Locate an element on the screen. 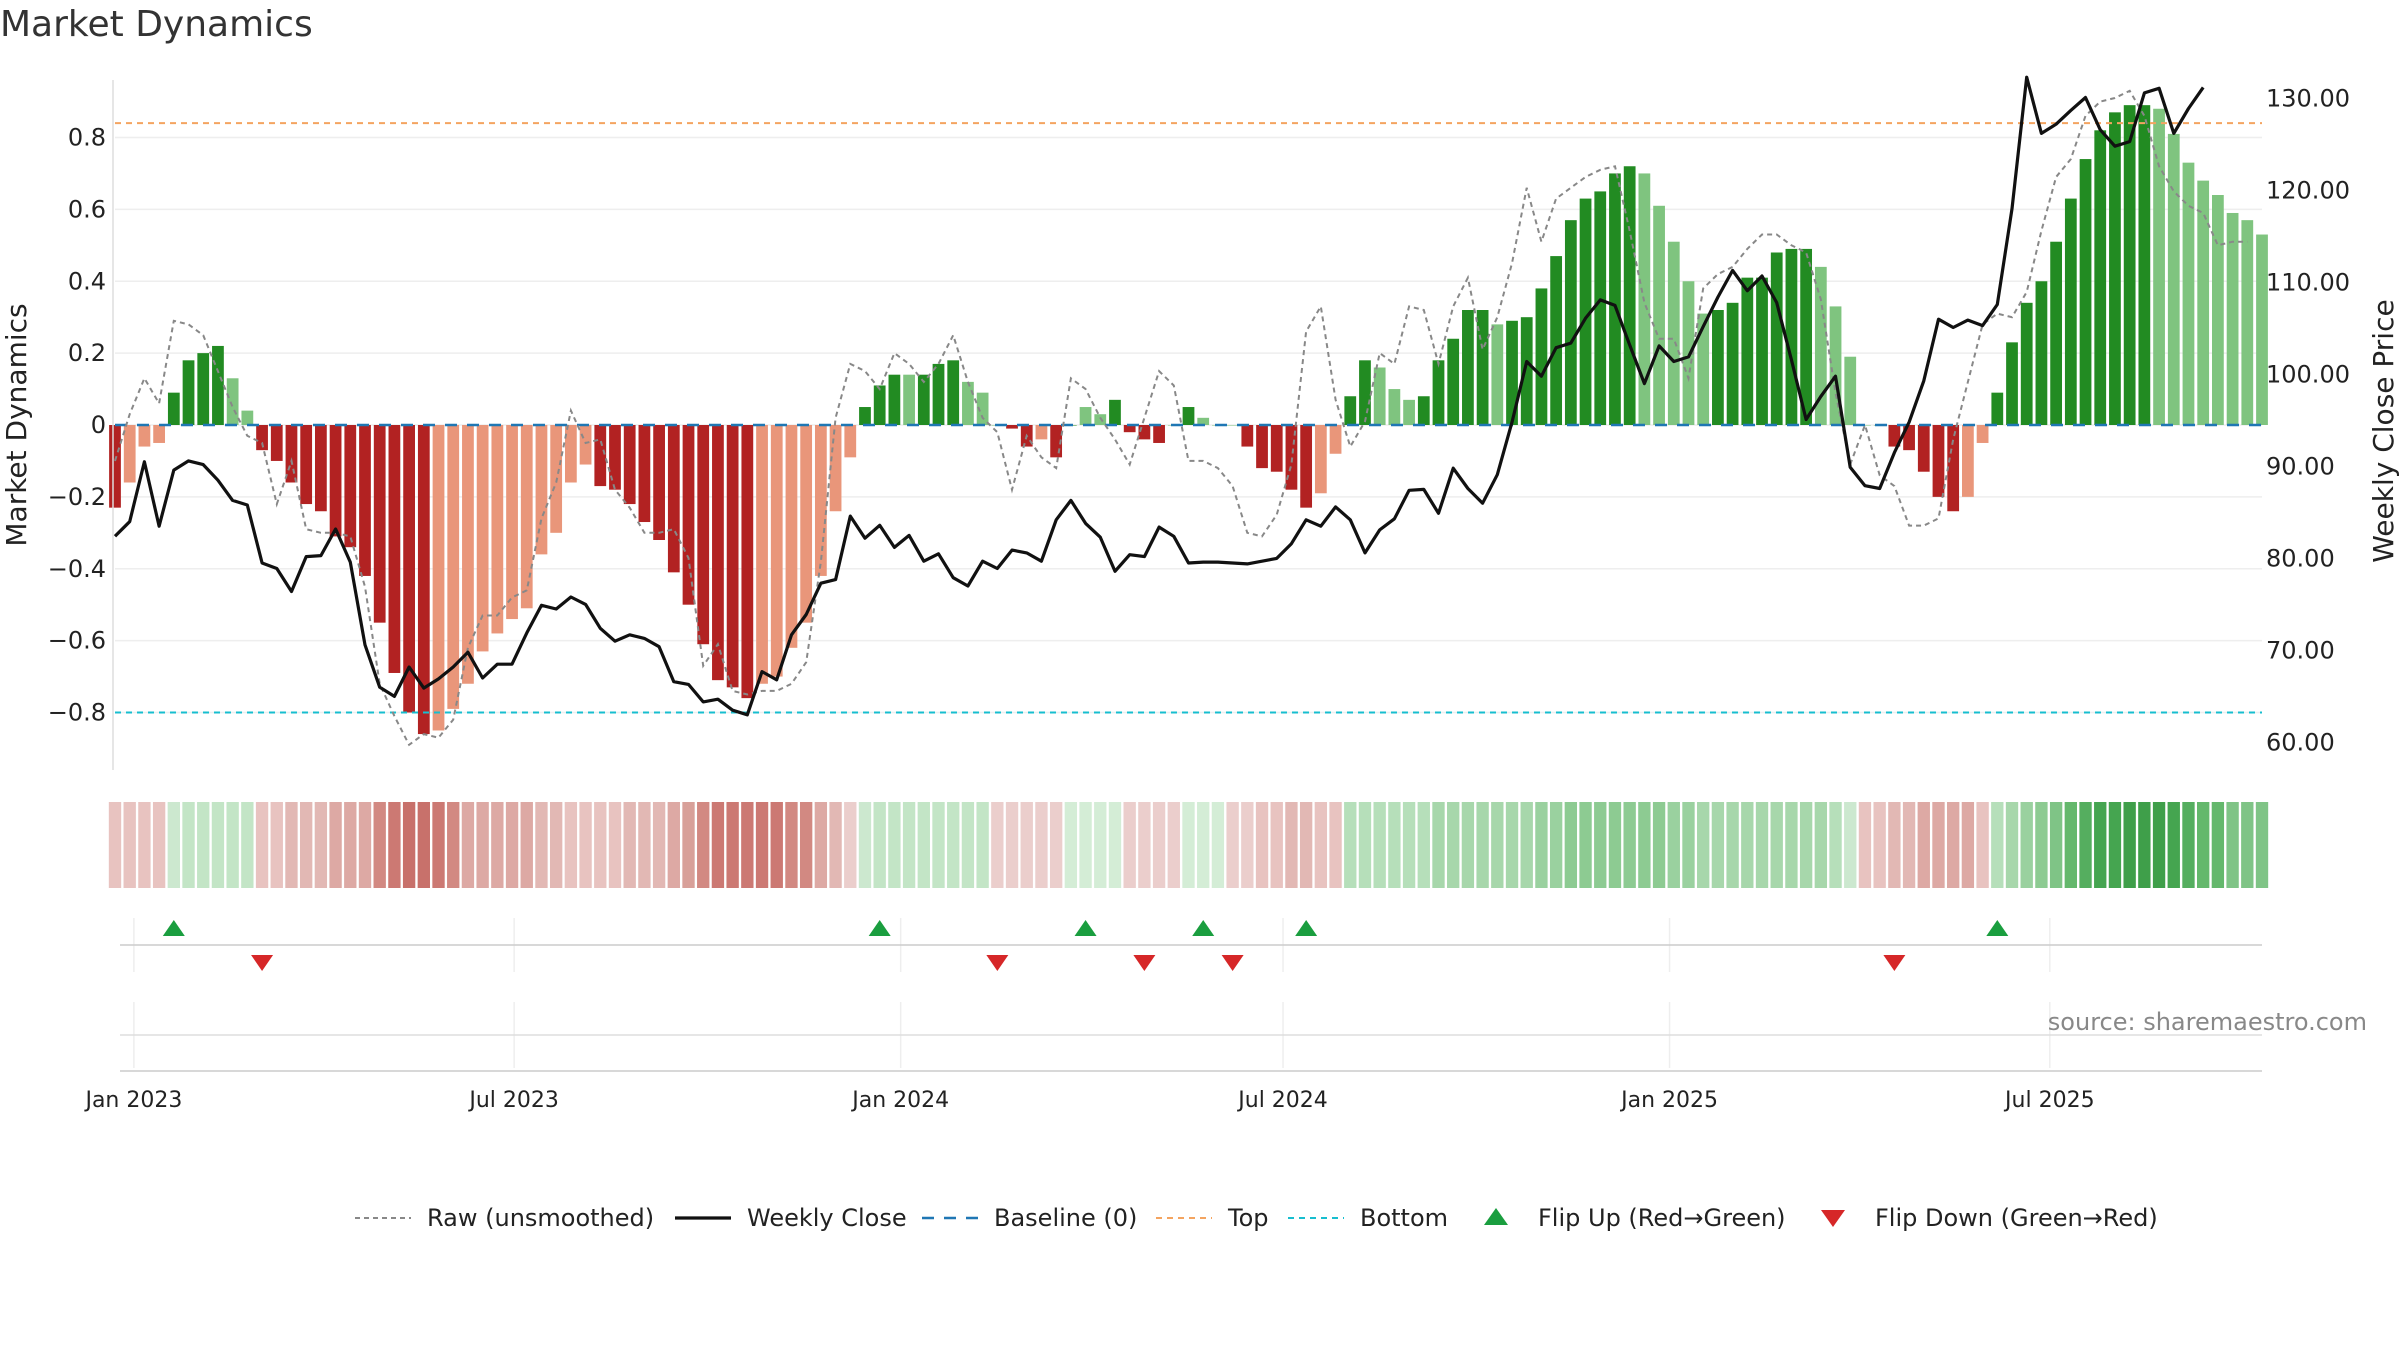 The width and height of the screenshot is (2400, 1350). flip-down-marker is located at coordinates (1144, 963).